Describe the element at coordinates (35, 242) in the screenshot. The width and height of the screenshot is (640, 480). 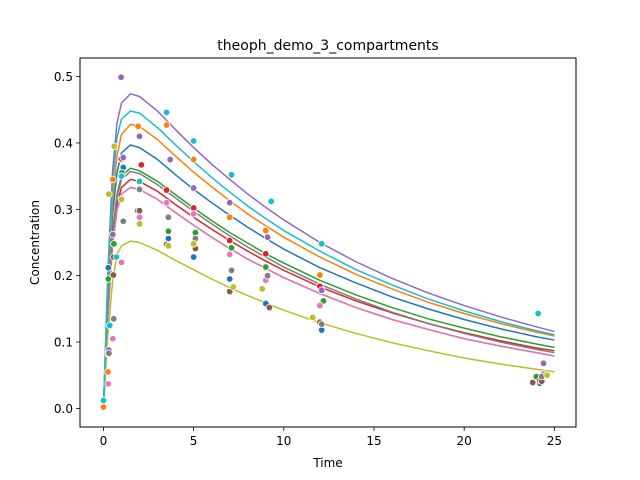
I see `y-axis-label: Concentration` at that location.